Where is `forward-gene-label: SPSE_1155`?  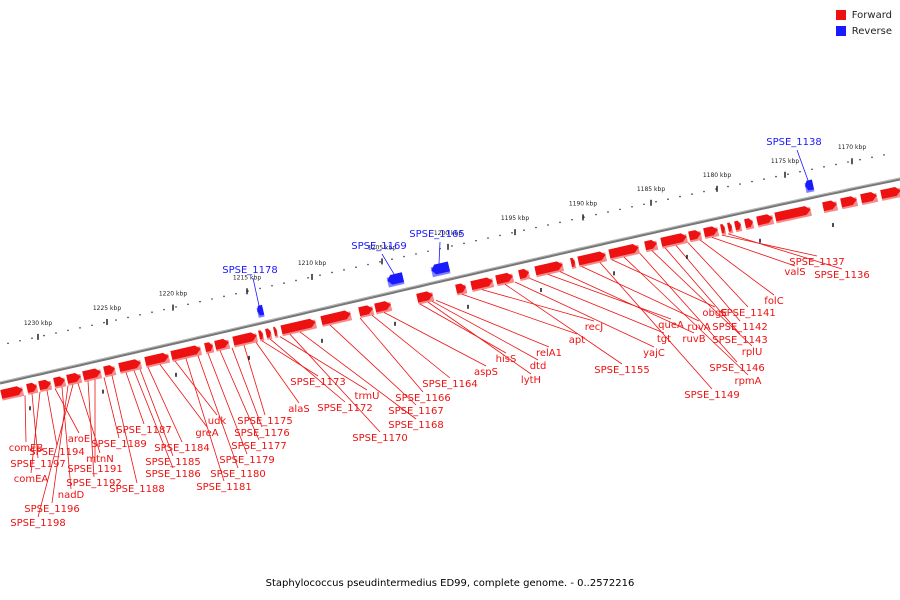 forward-gene-label: SPSE_1155 is located at coordinates (622, 370).